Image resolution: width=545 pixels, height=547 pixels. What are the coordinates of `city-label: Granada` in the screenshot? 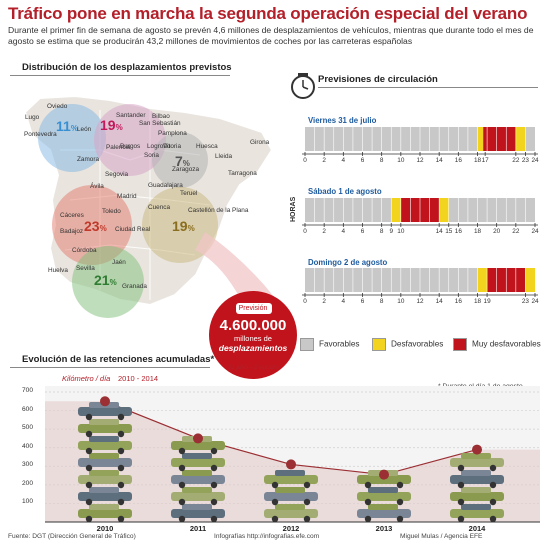 It's located at (134, 286).